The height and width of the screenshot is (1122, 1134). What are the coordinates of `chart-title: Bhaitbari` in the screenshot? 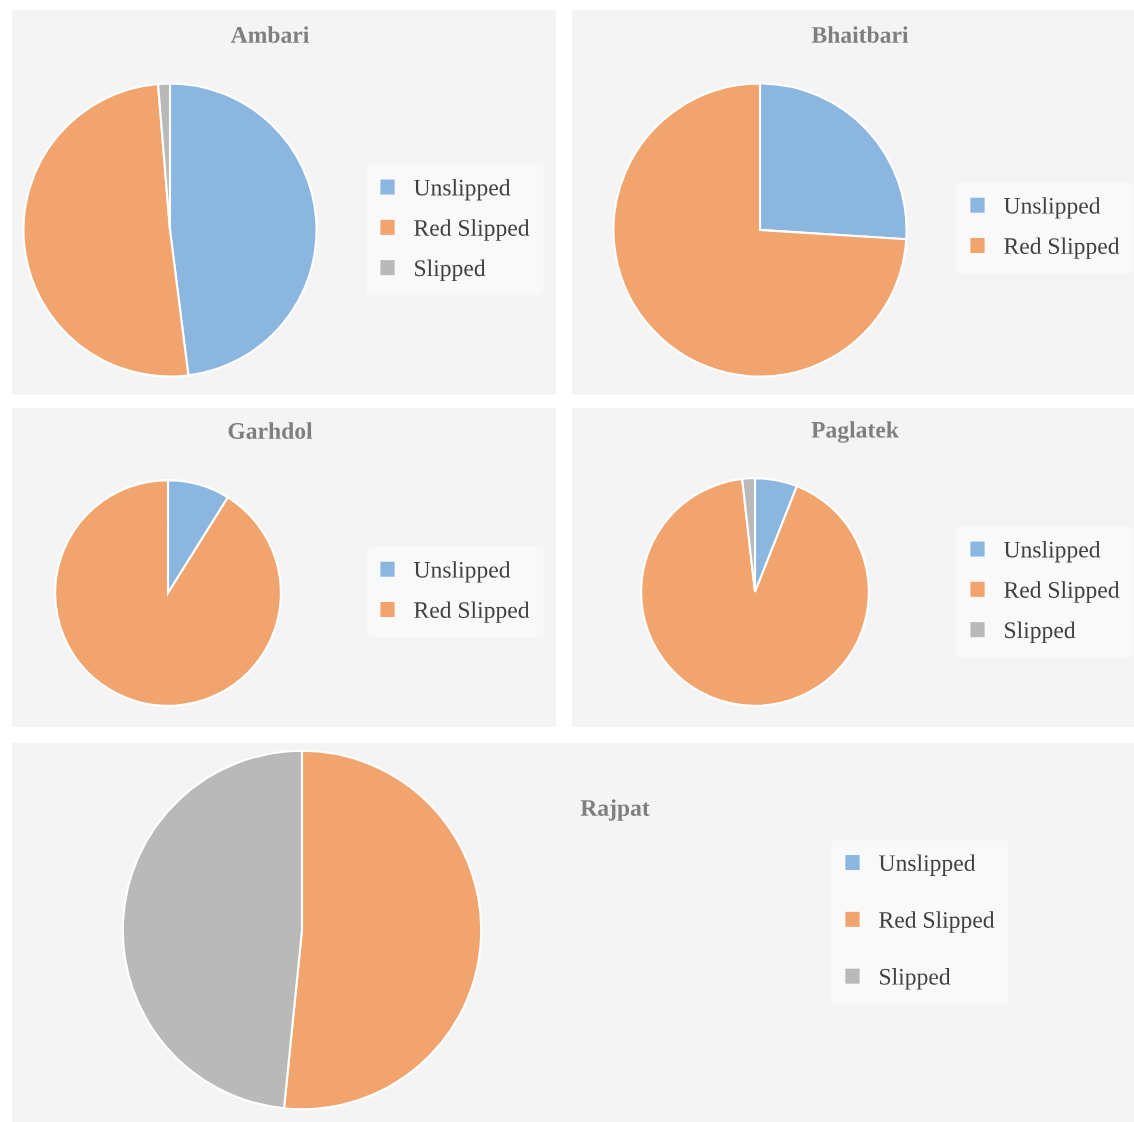 It's located at (860, 34).